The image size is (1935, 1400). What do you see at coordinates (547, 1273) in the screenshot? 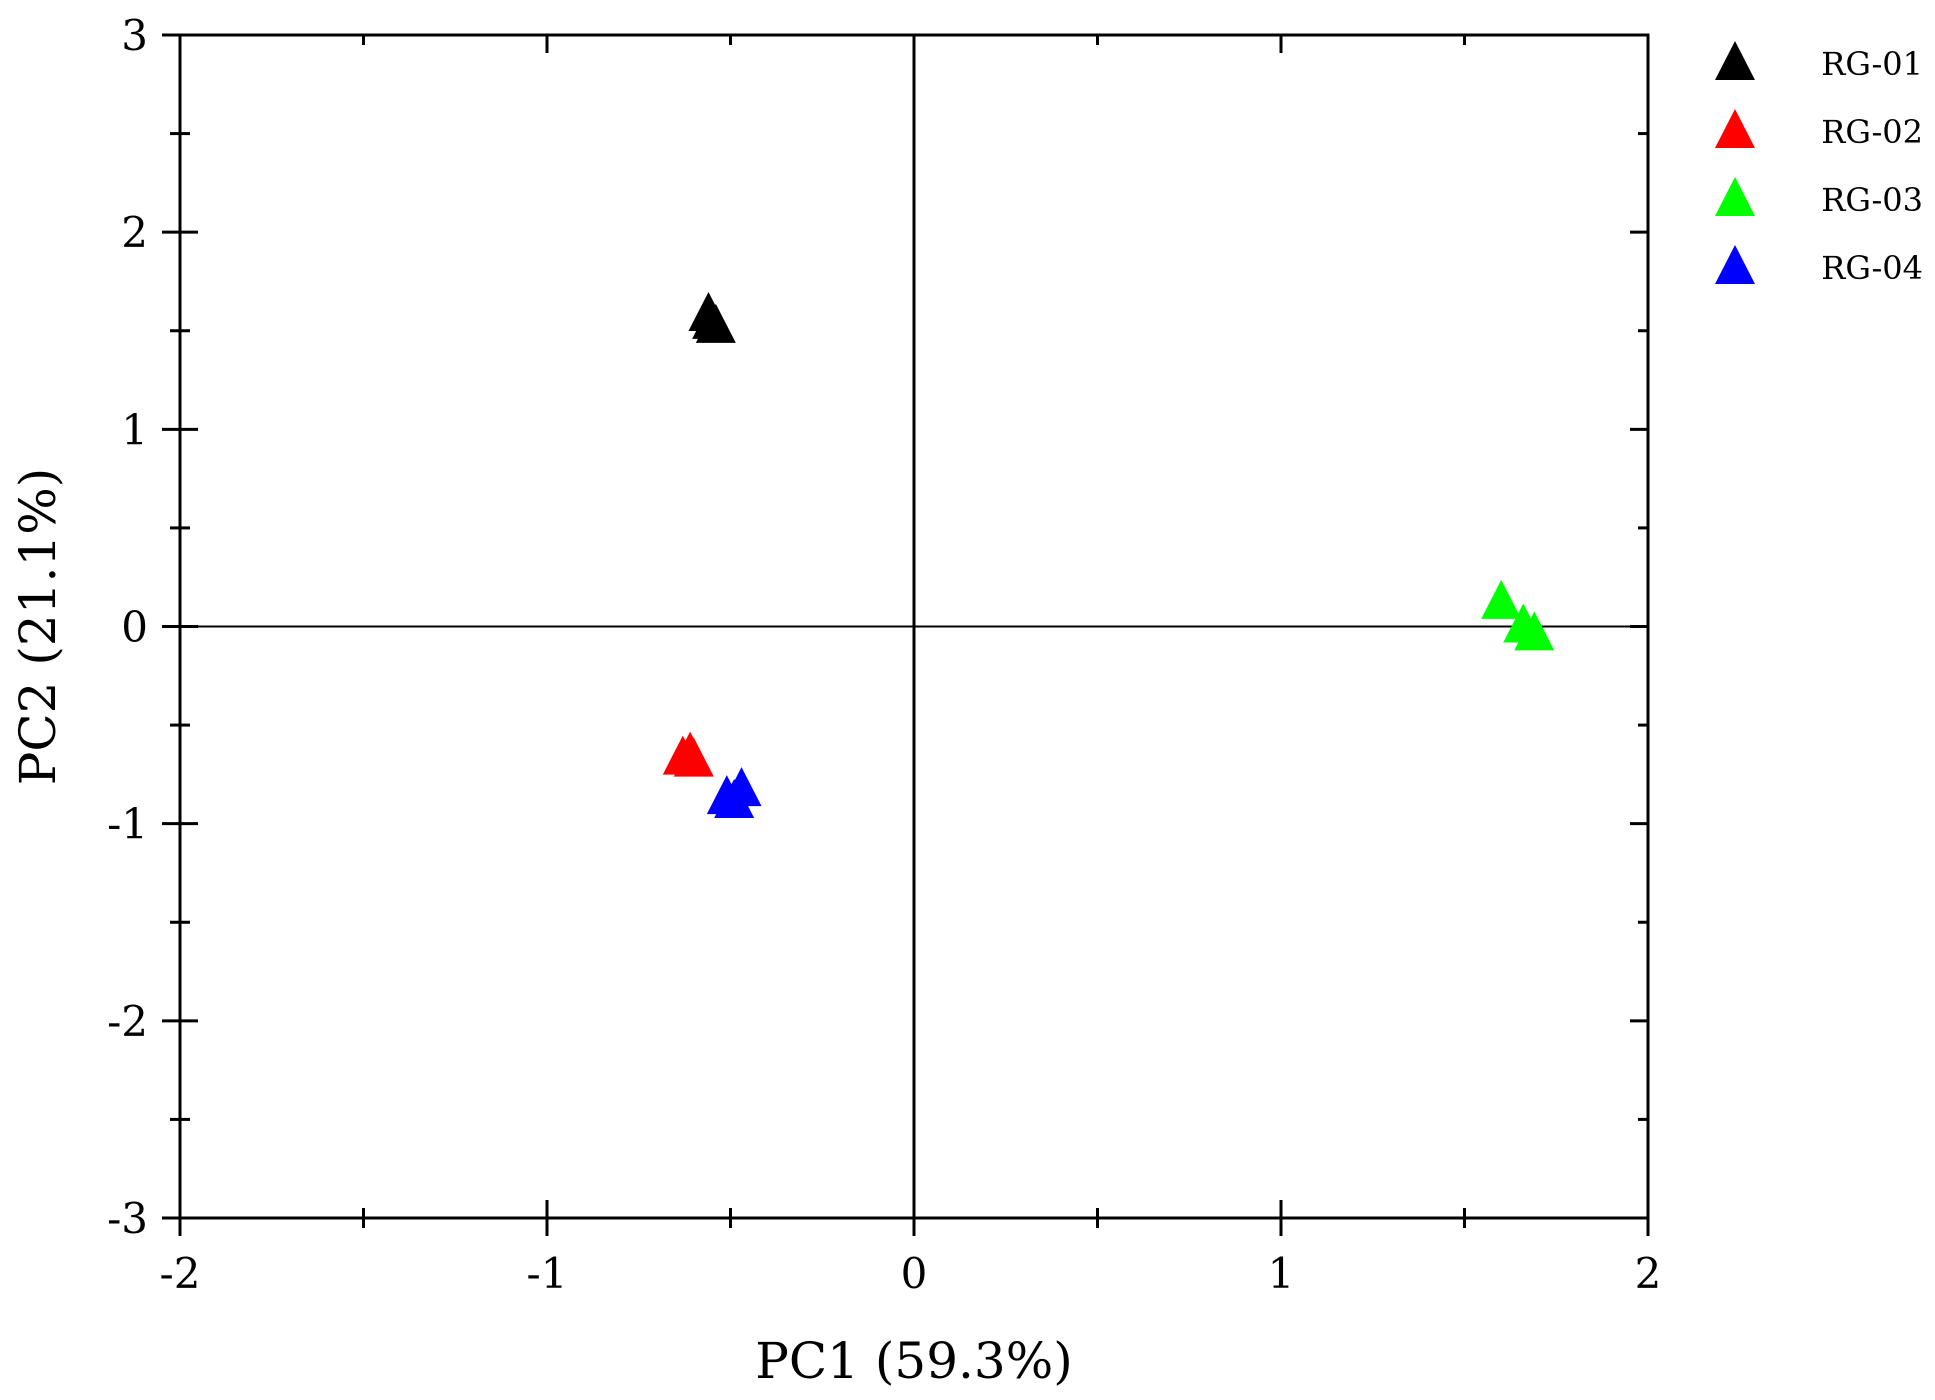
I see `x-tick-label: -1` at bounding box center [547, 1273].